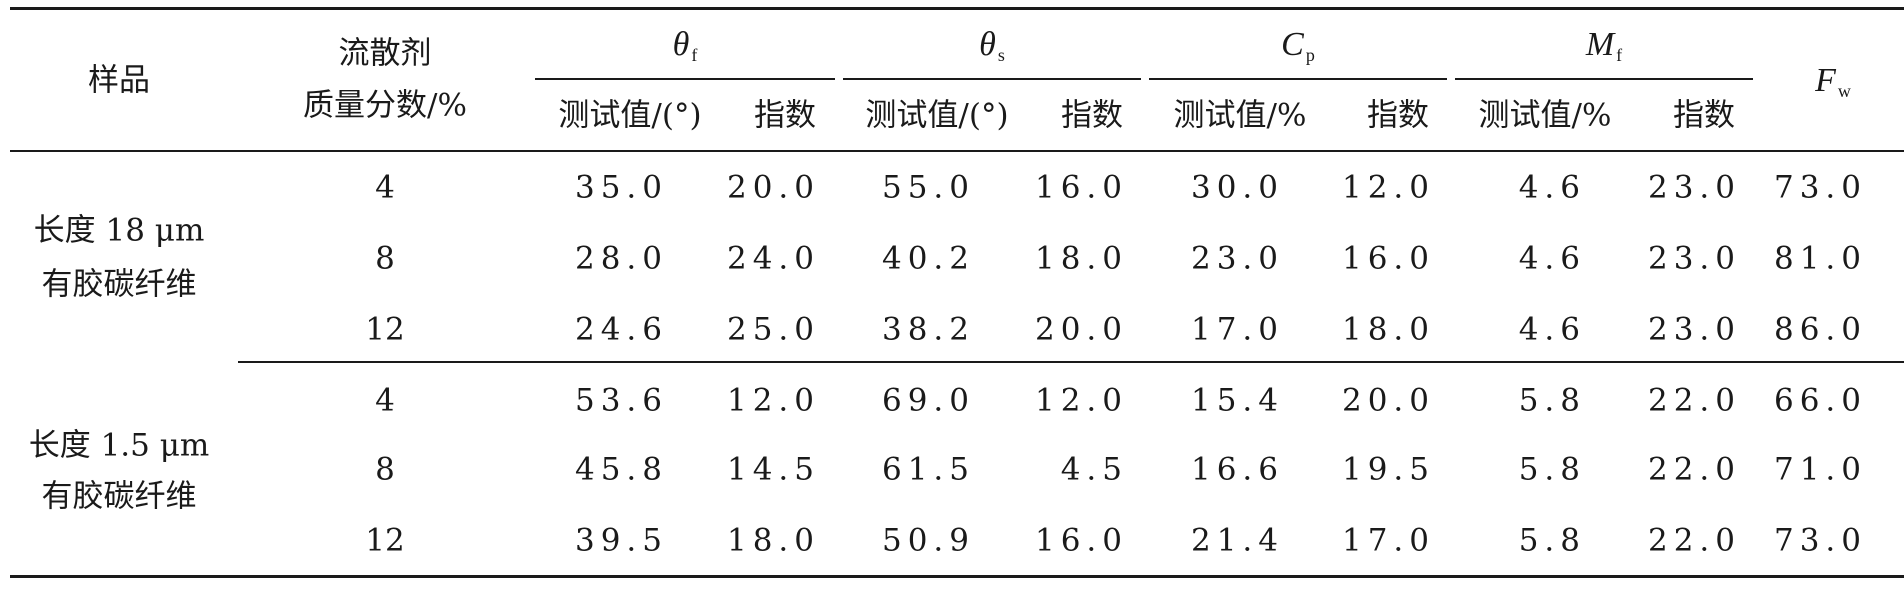 This screenshot has width=1904, height=592. What do you see at coordinates (1704, 115) in the screenshot?
I see `header-index-mf: 指数` at bounding box center [1704, 115].